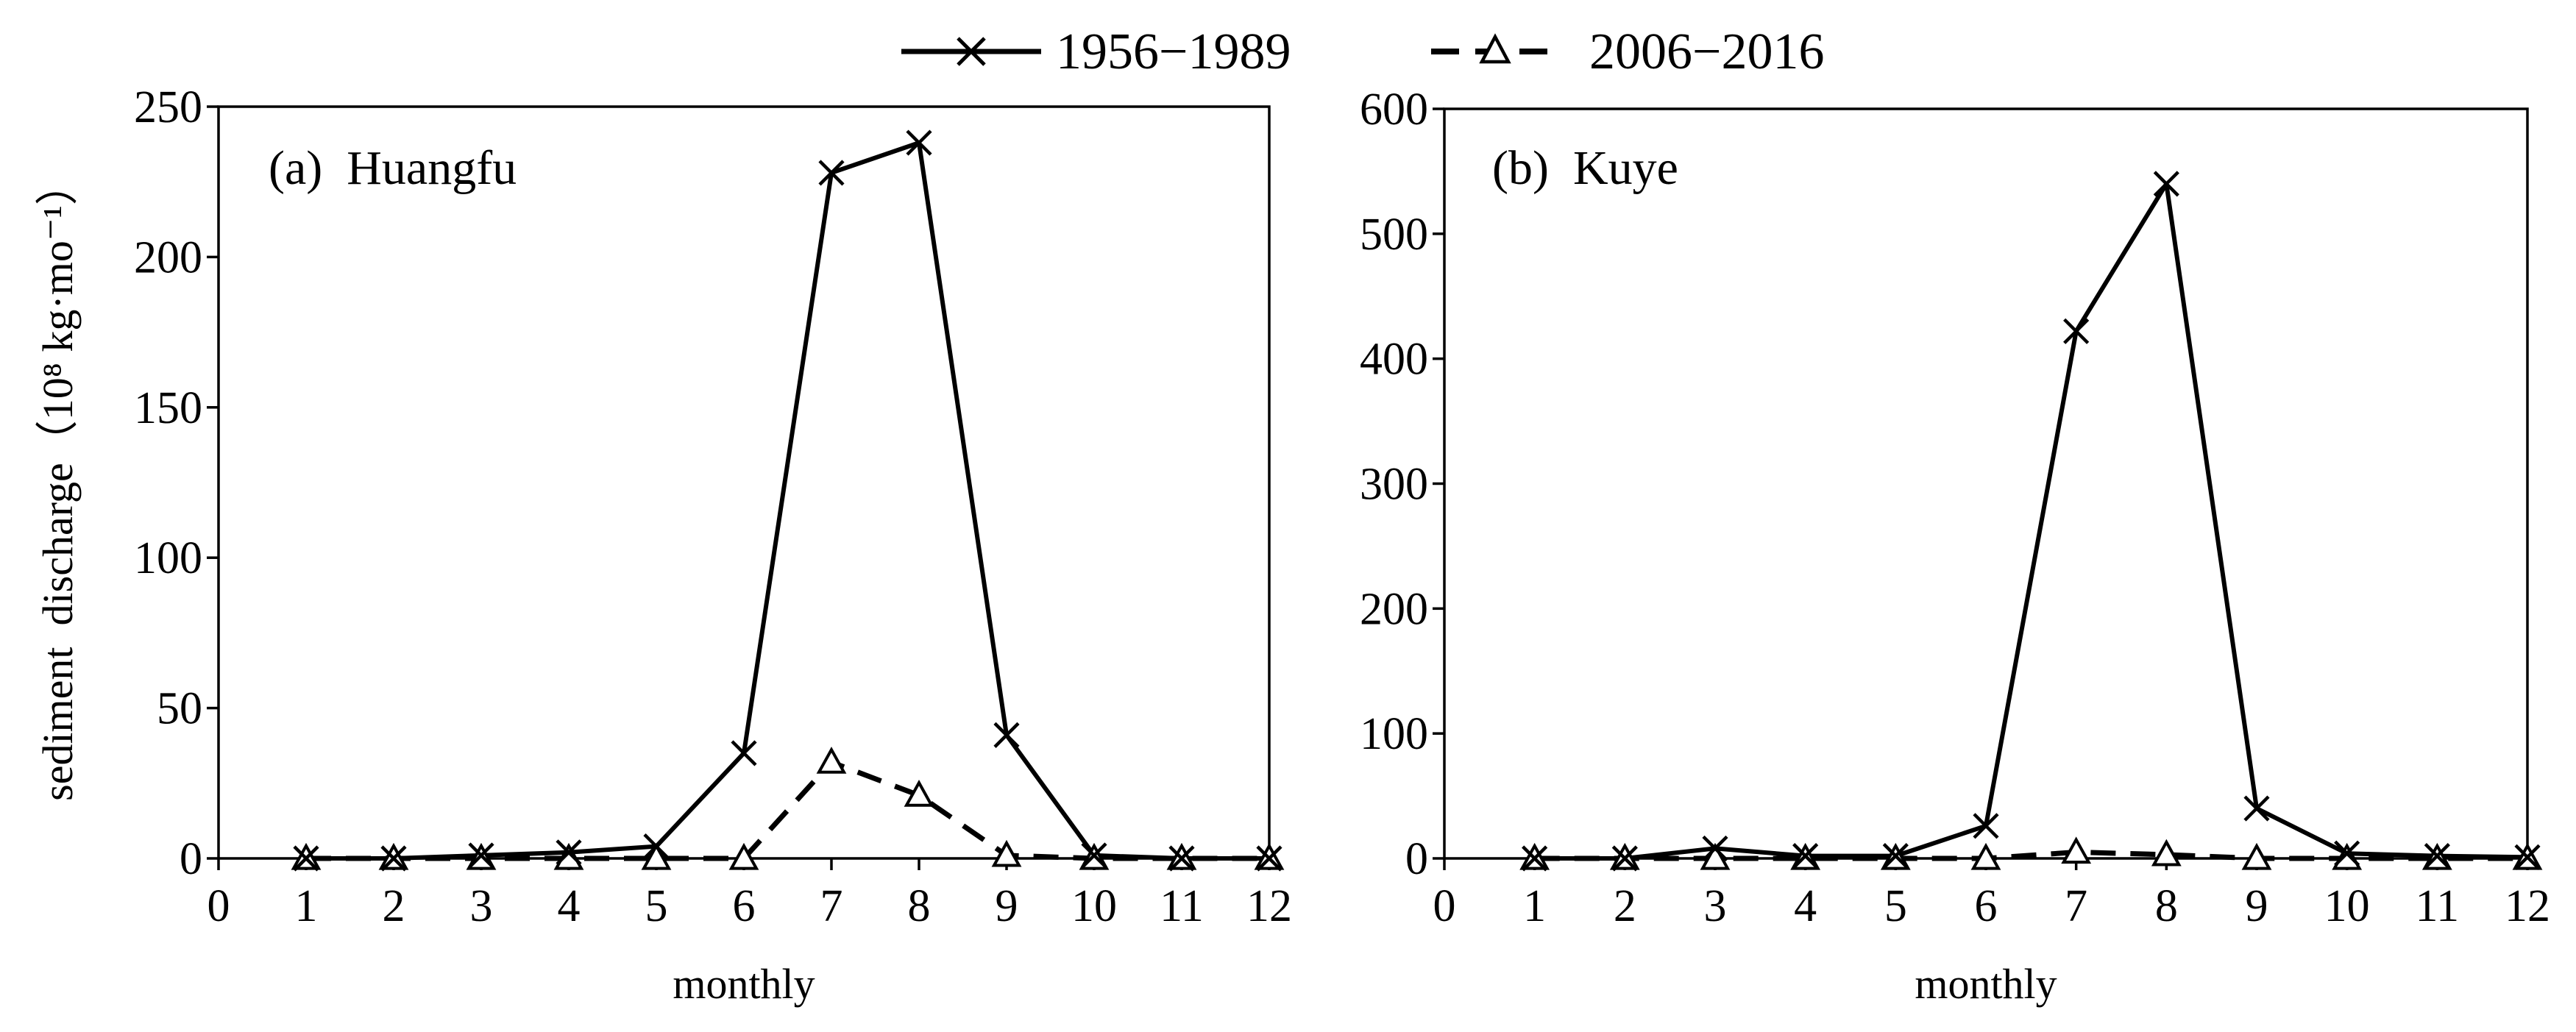  Describe the element at coordinates (168, 107) in the screenshot. I see `y-tick-label: 250` at that location.